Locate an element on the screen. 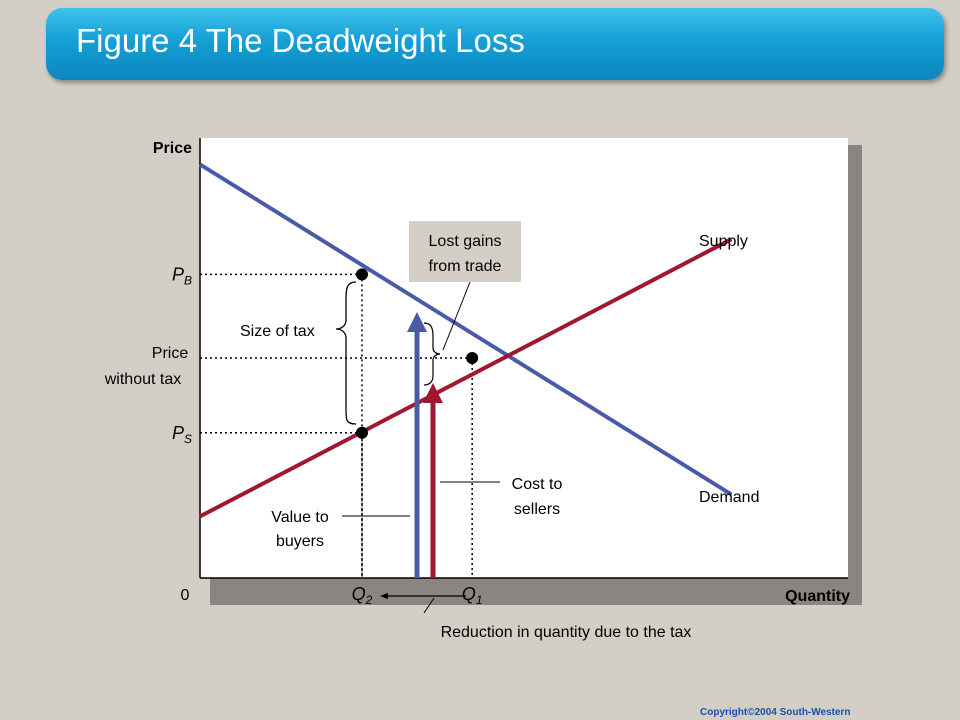 This screenshot has width=960, height=720. point-E is located at coordinates (472, 358).